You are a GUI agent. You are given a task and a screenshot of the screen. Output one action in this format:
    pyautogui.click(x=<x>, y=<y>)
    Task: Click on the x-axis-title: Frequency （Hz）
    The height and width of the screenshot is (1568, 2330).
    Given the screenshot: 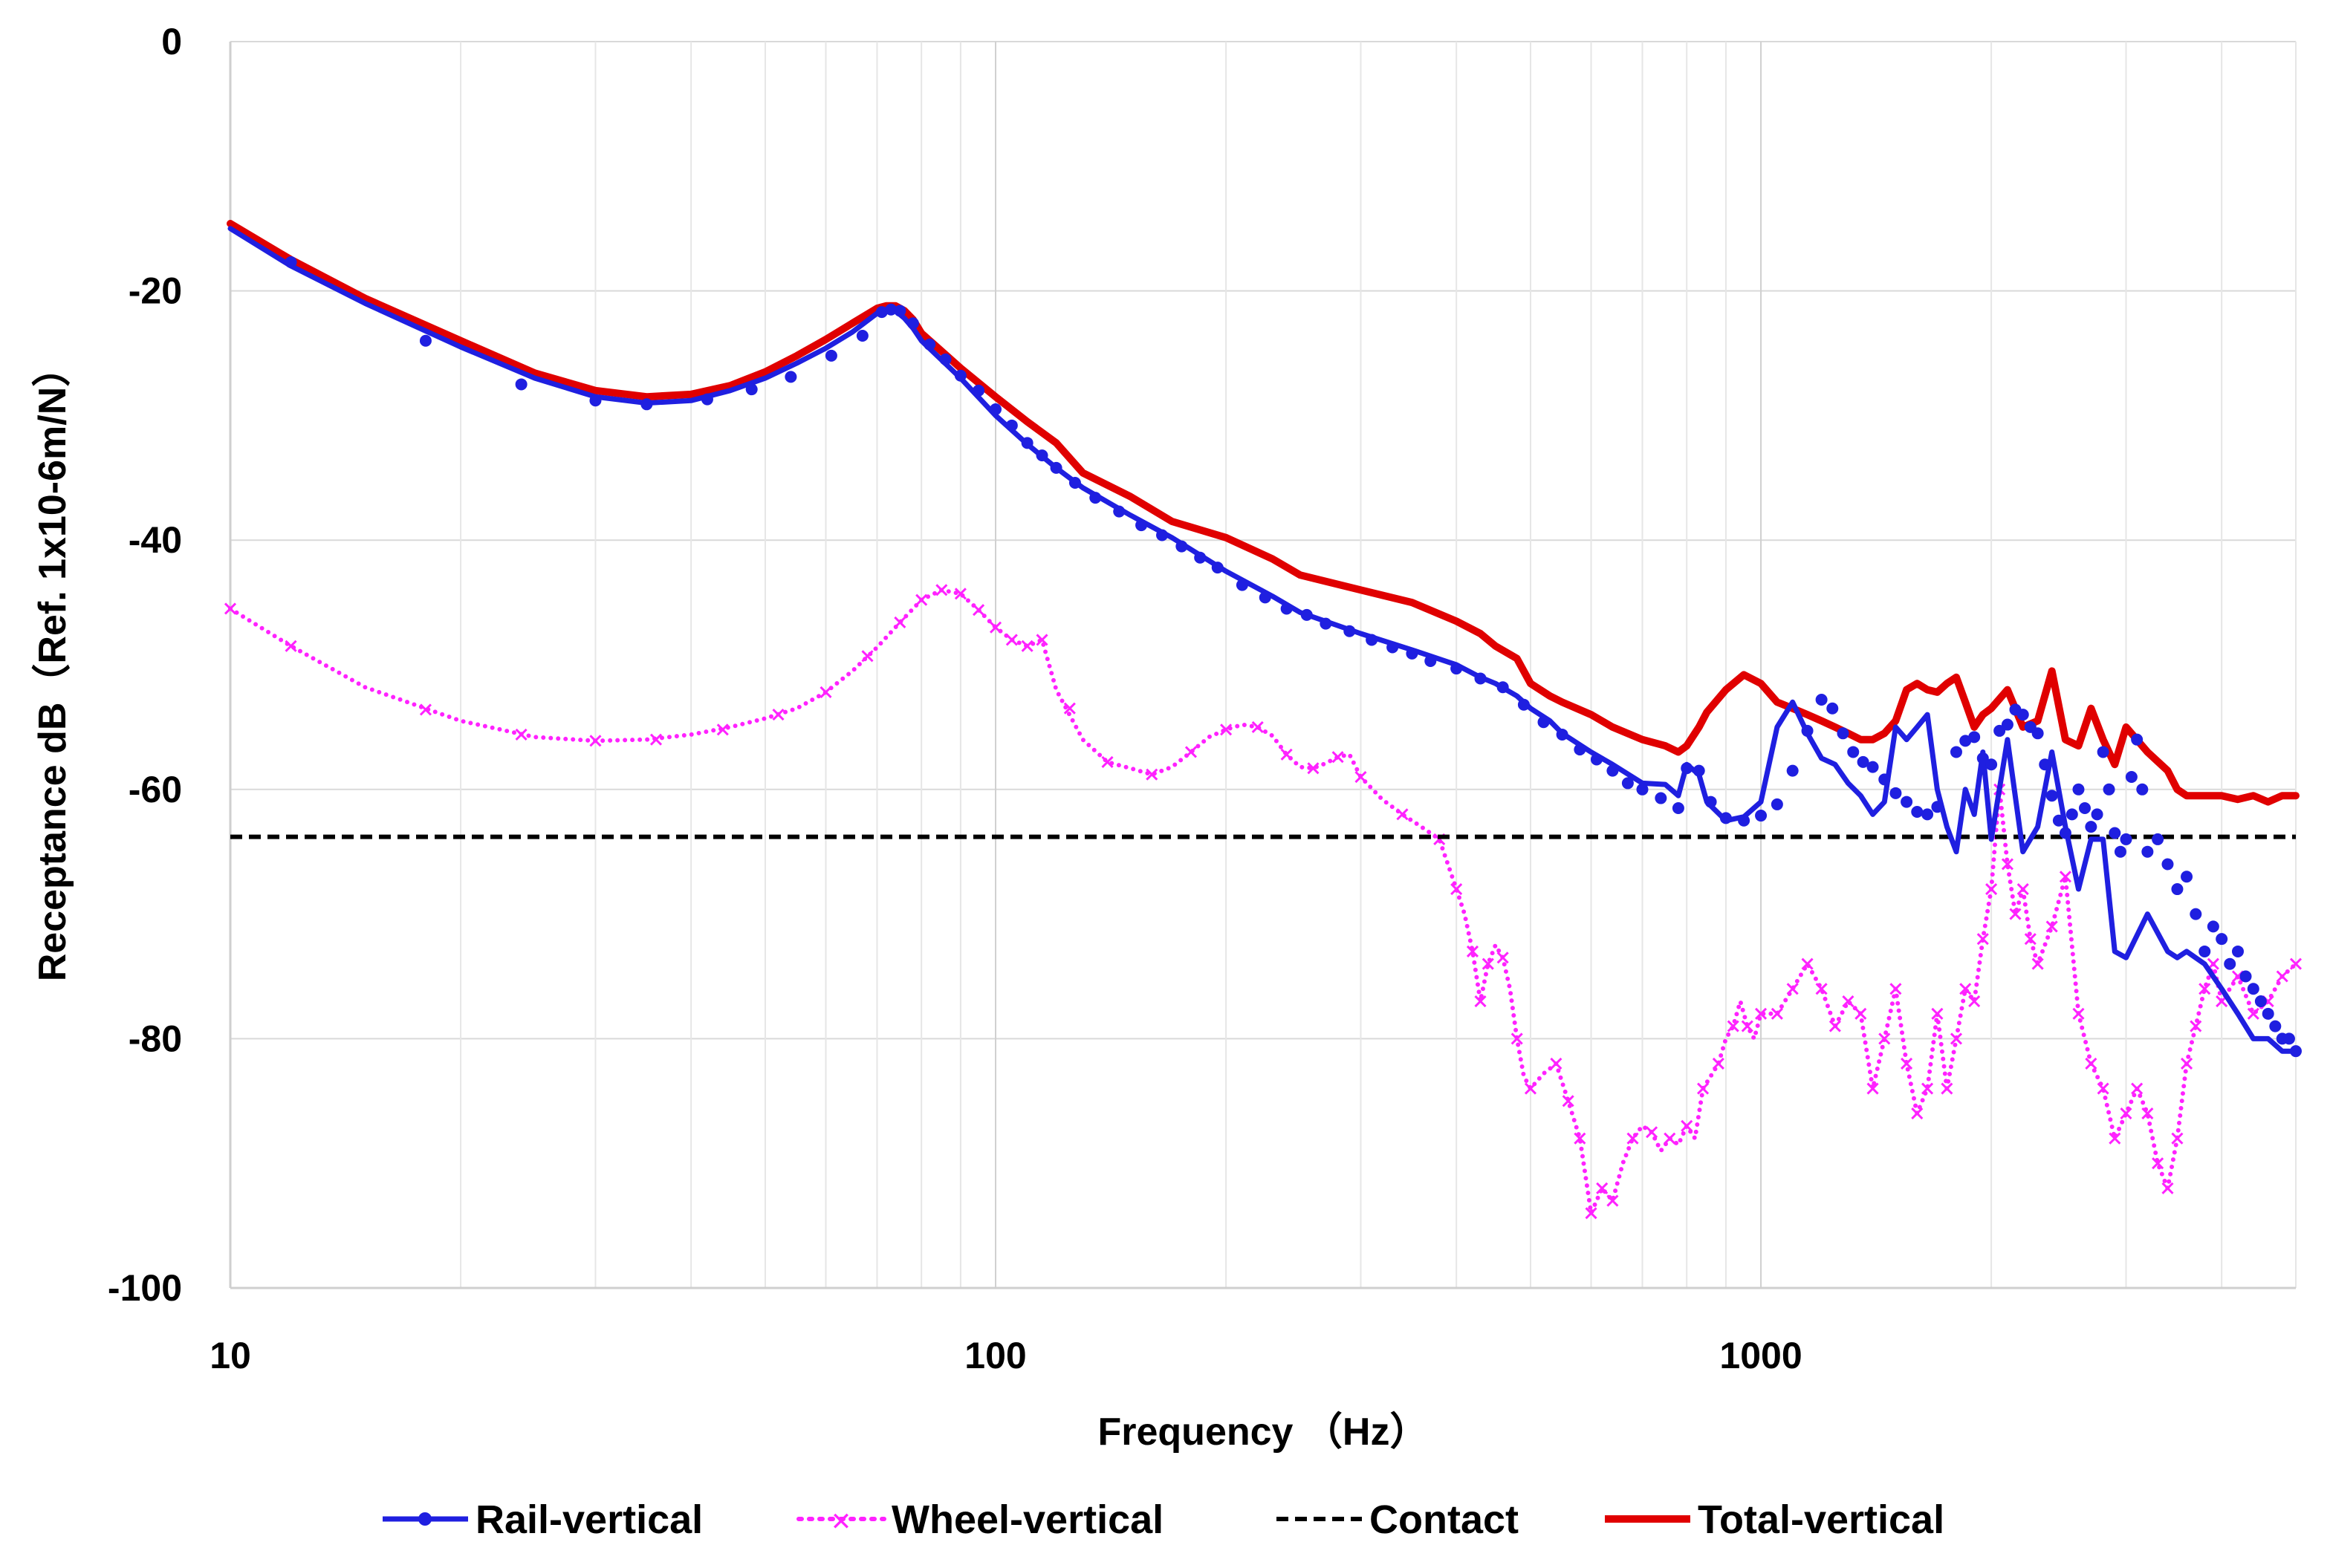 What is the action you would take?
    pyautogui.click(x=1264, y=1433)
    